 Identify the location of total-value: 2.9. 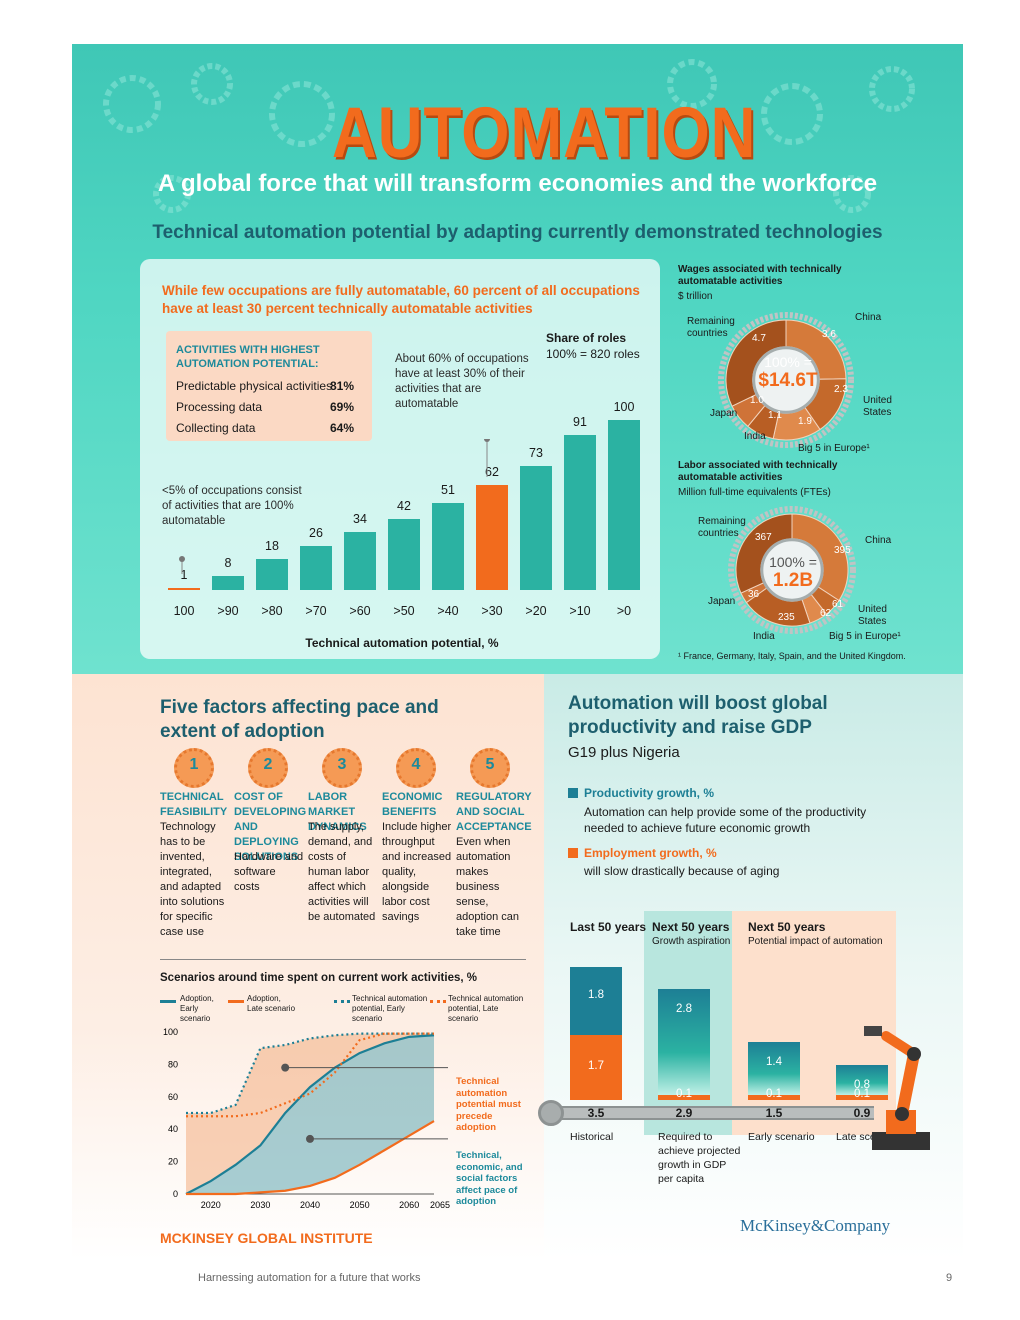
(684, 1113).